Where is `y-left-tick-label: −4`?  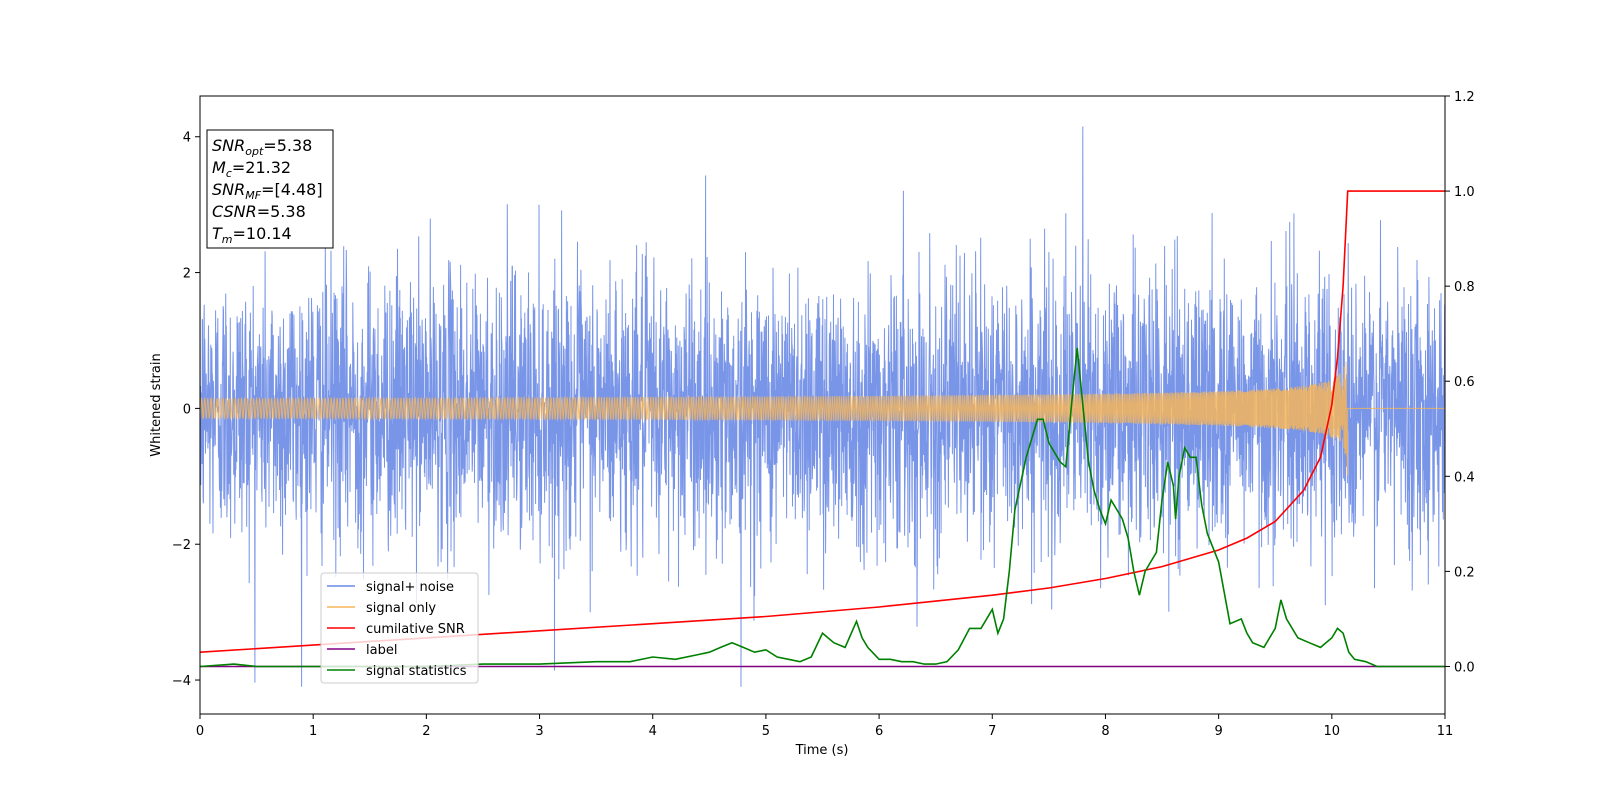 y-left-tick-label: −4 is located at coordinates (181, 681).